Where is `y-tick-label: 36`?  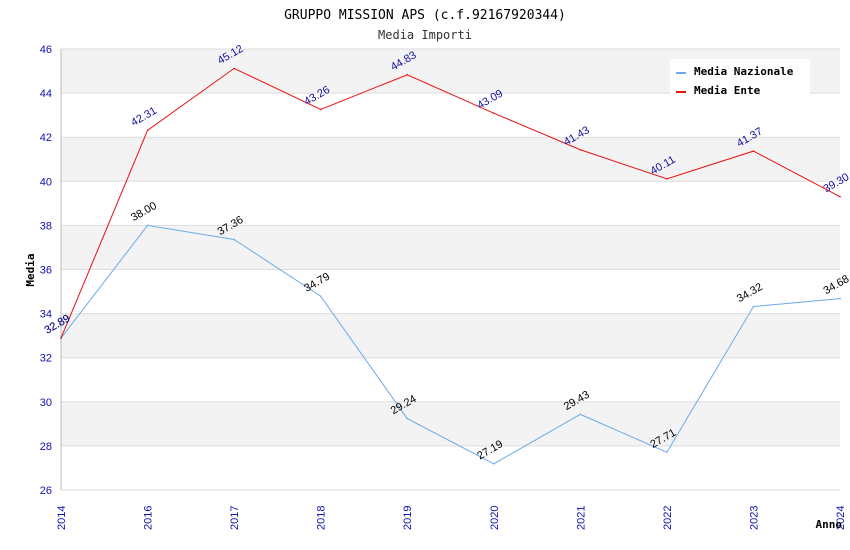 y-tick-label: 36 is located at coordinates (46, 271).